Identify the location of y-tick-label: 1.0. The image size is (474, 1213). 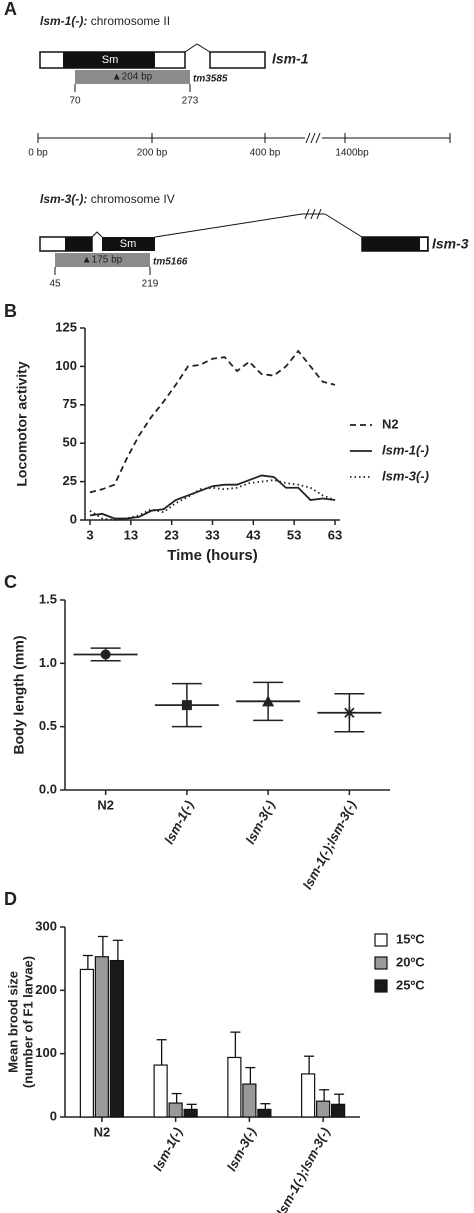
(48, 662).